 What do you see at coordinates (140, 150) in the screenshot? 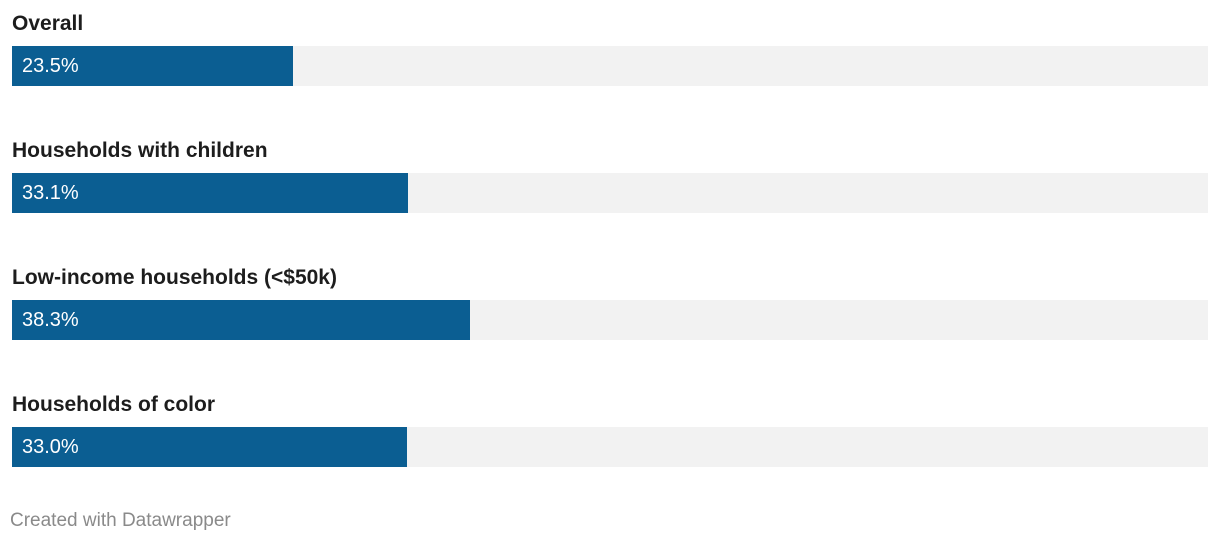
I see `category-label: Households with children` at bounding box center [140, 150].